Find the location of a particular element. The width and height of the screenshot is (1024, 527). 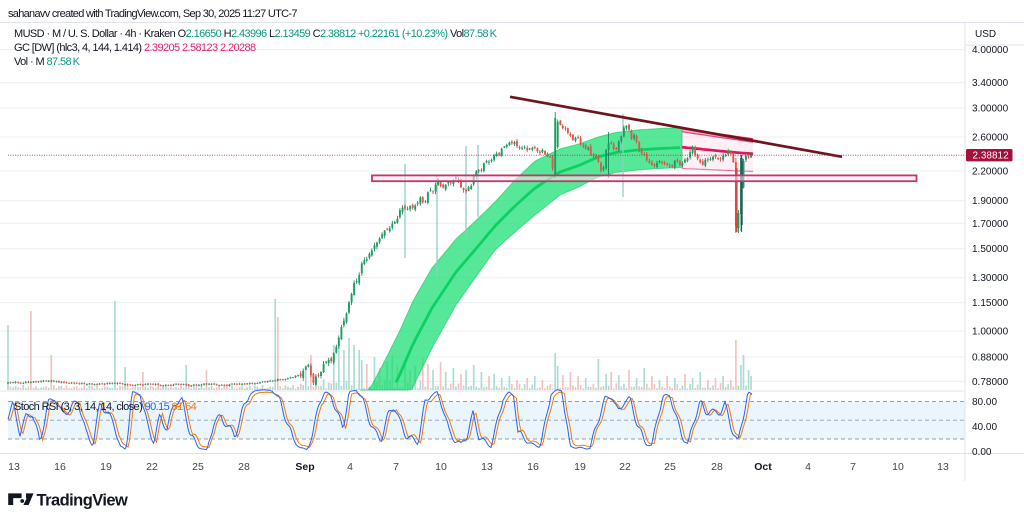

svg-text: Vol · M 87.58 K is located at coordinates (47, 62).